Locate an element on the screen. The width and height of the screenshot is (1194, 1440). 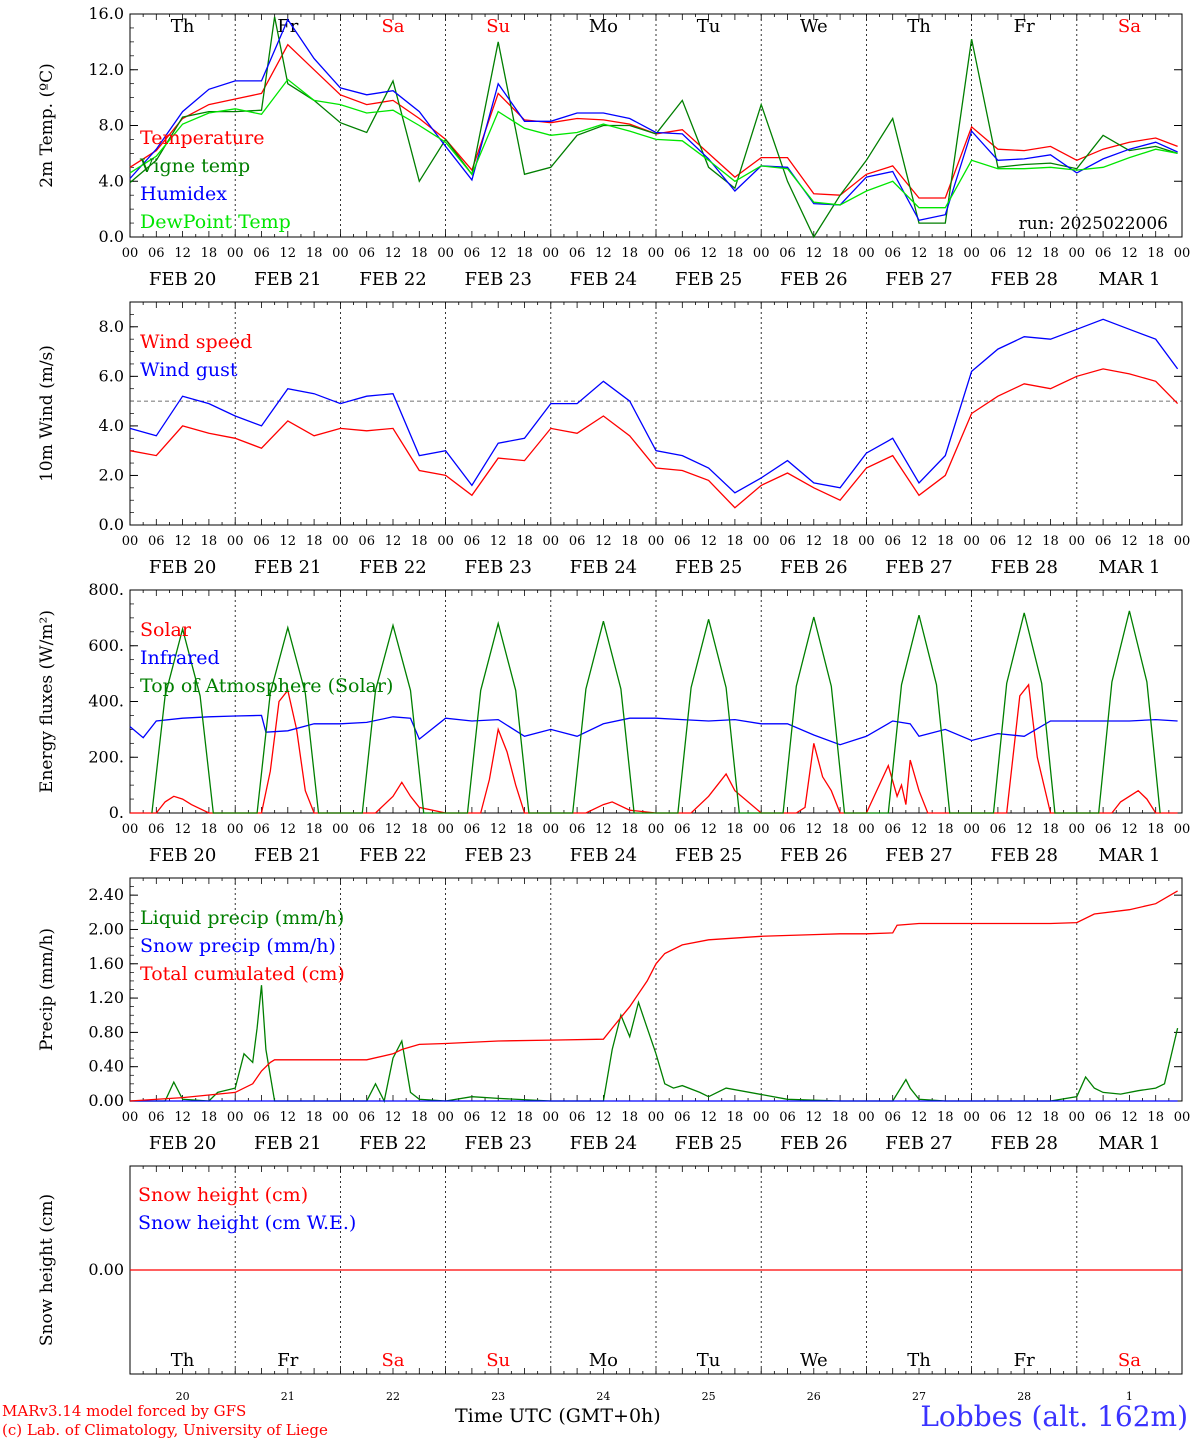
run-annotation: run: 2025022006 is located at coordinates (1093, 224).